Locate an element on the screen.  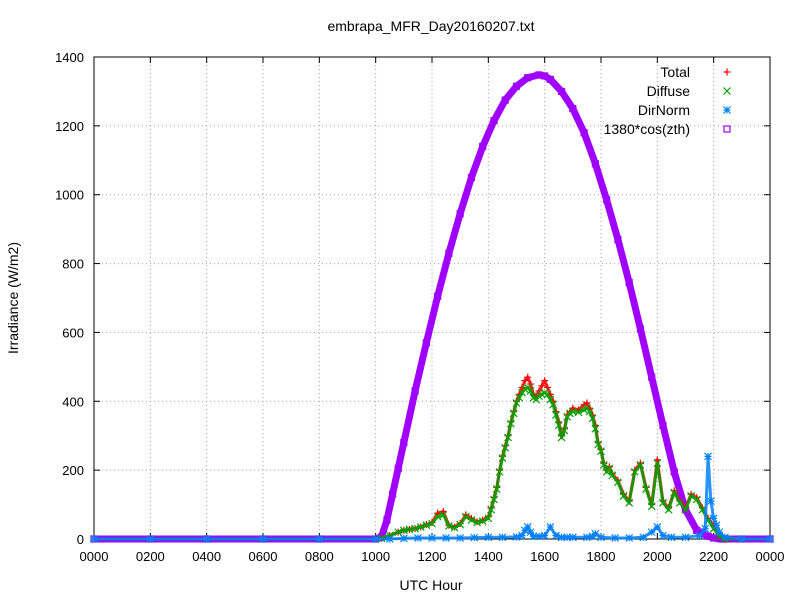
y-tick-label: 800 is located at coordinates (73, 264).